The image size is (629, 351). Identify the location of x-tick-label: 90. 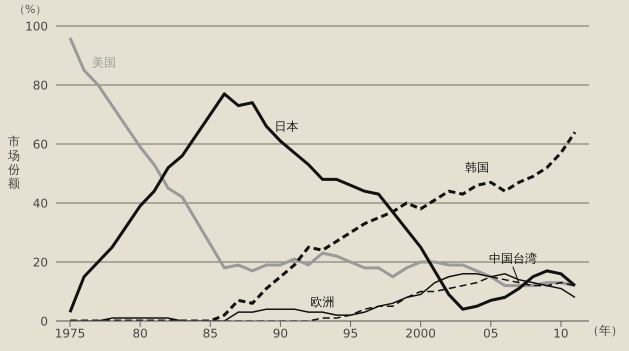
(280, 333).